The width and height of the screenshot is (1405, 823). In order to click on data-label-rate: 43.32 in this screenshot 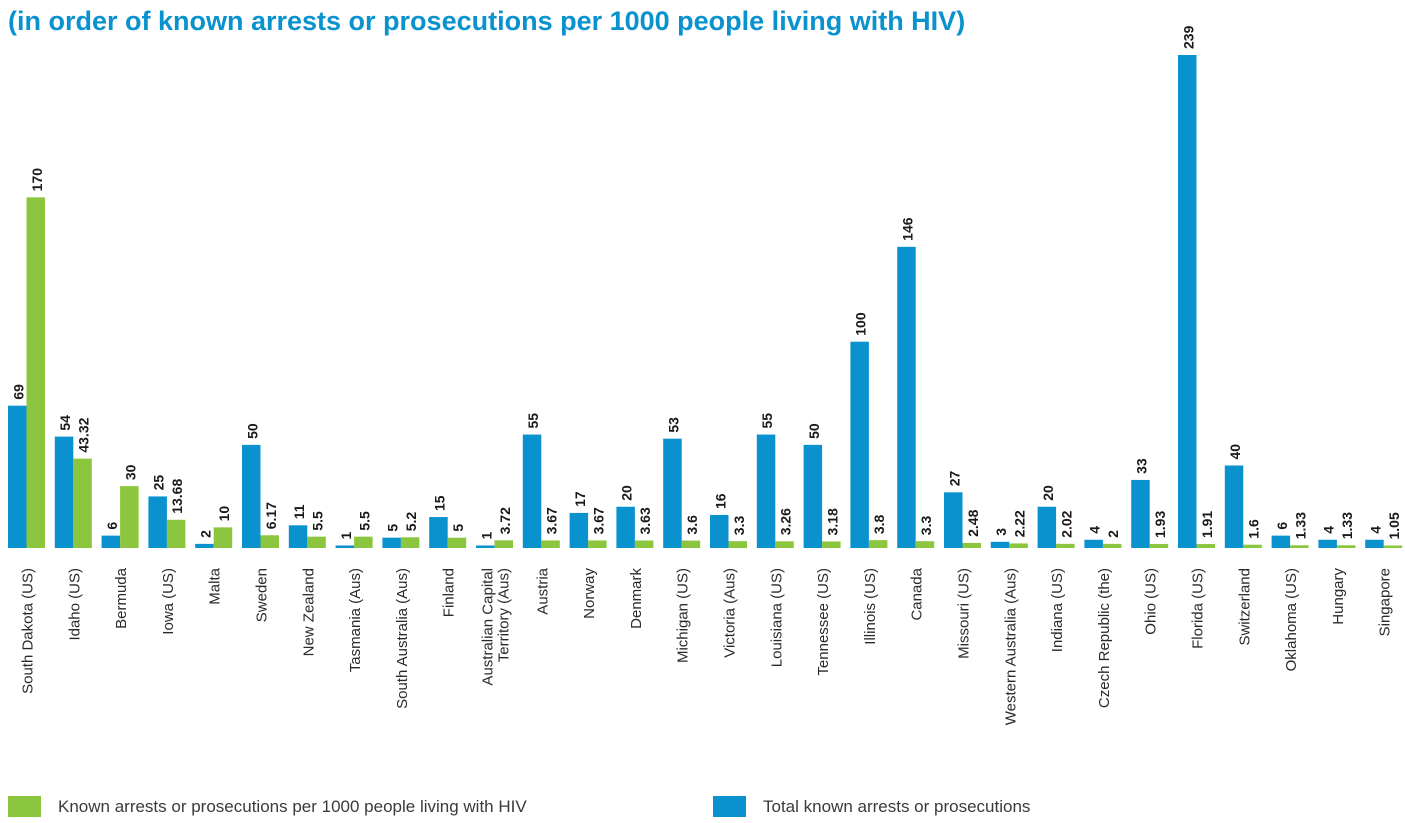, I will do `click(84, 434)`.